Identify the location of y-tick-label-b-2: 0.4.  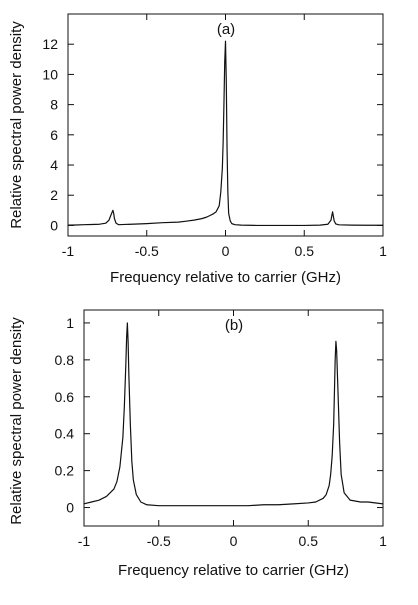
(65, 434).